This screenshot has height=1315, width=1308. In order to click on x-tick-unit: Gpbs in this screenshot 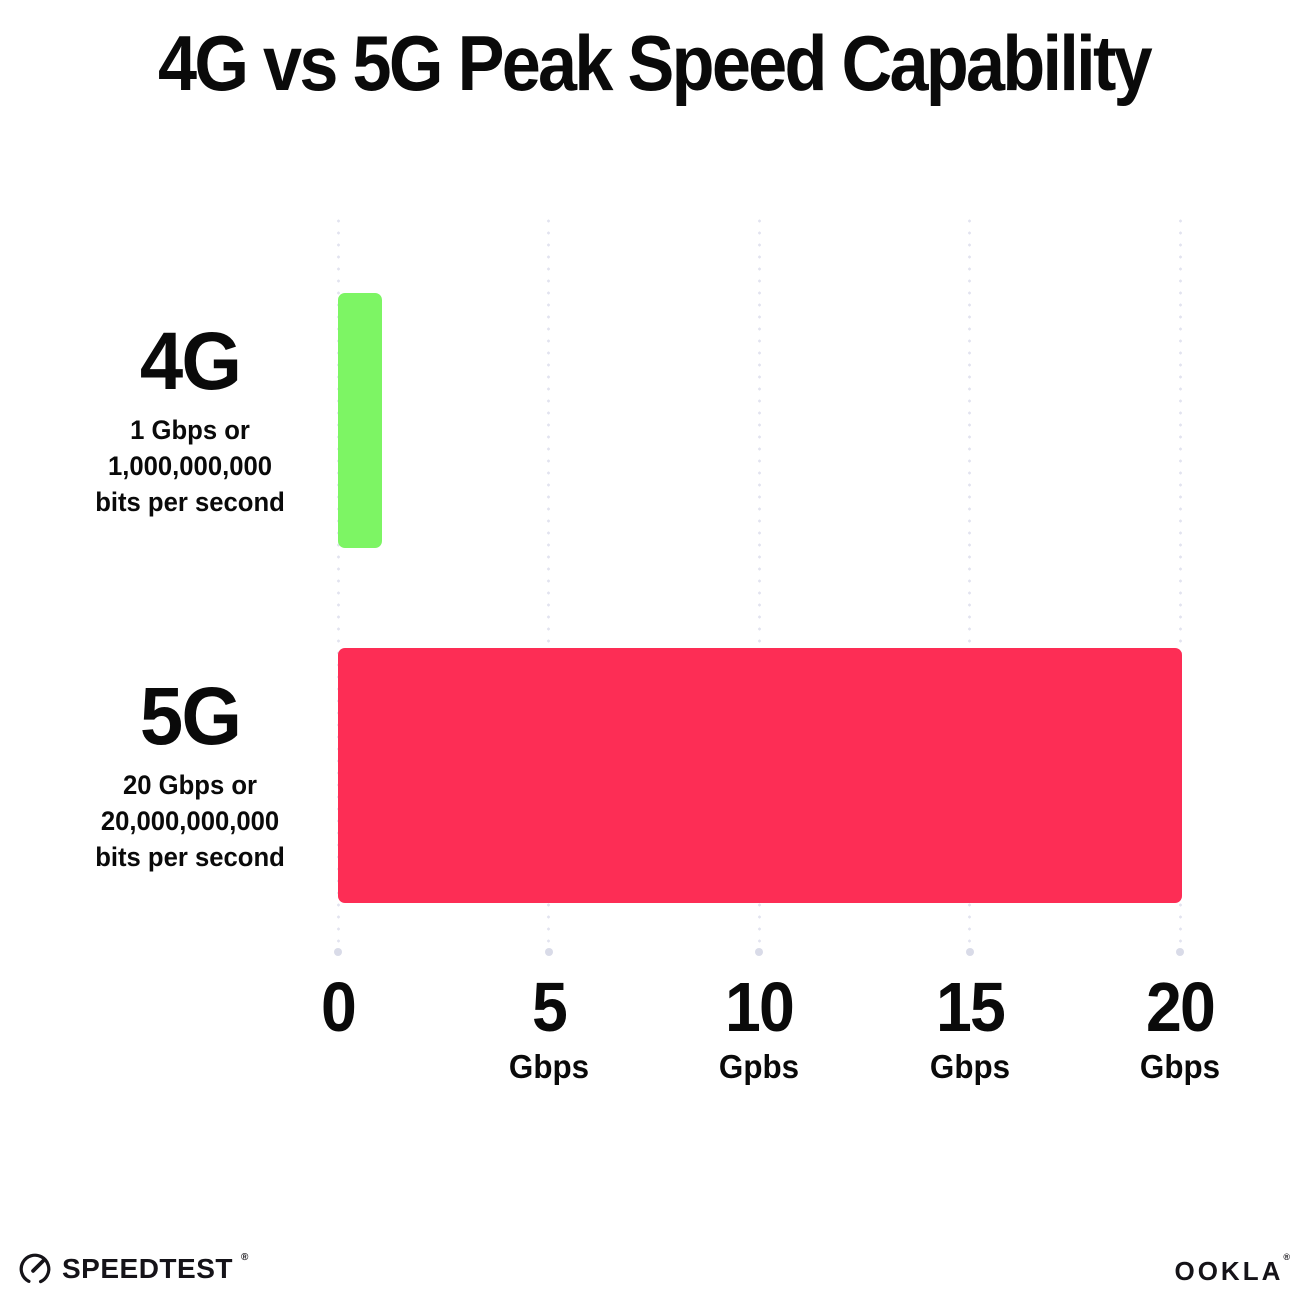, I will do `click(759, 1066)`.